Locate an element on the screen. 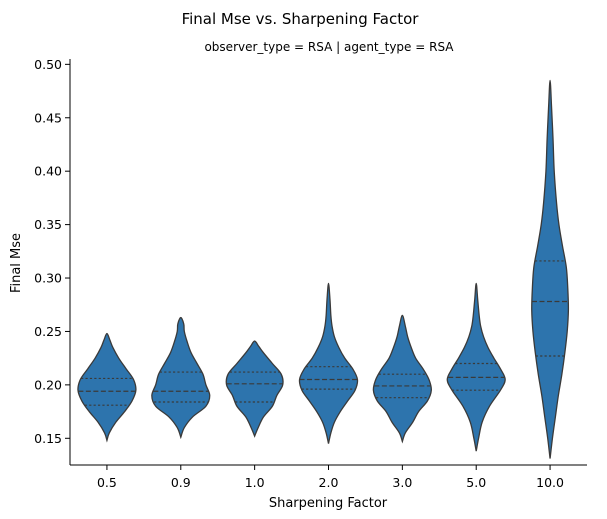 This screenshot has height=519, width=607. y-tick-label: 0.35 is located at coordinates (48, 224).